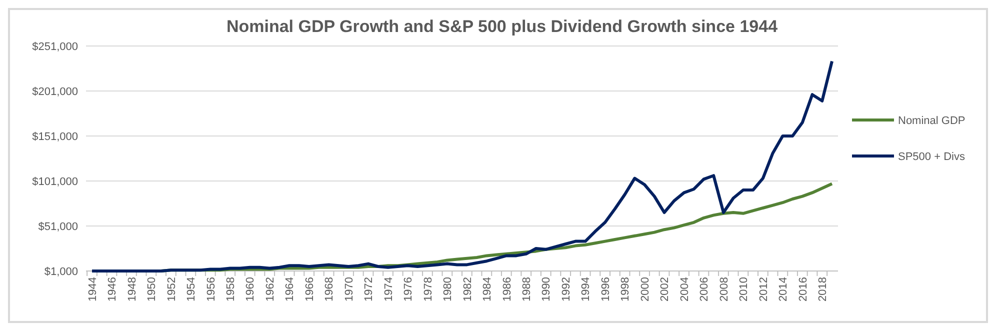 The width and height of the screenshot is (996, 331). Describe the element at coordinates (744, 289) in the screenshot. I see `x-tick-label: 2010` at that location.